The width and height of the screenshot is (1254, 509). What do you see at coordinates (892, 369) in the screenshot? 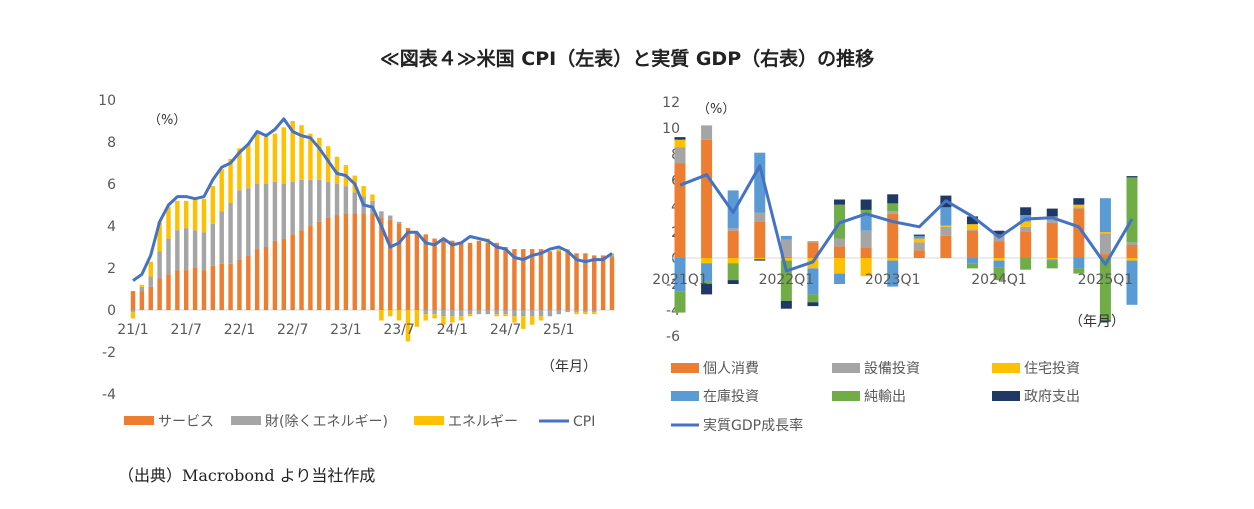
I see `legend-label-equipment: 設備投資` at bounding box center [892, 369].